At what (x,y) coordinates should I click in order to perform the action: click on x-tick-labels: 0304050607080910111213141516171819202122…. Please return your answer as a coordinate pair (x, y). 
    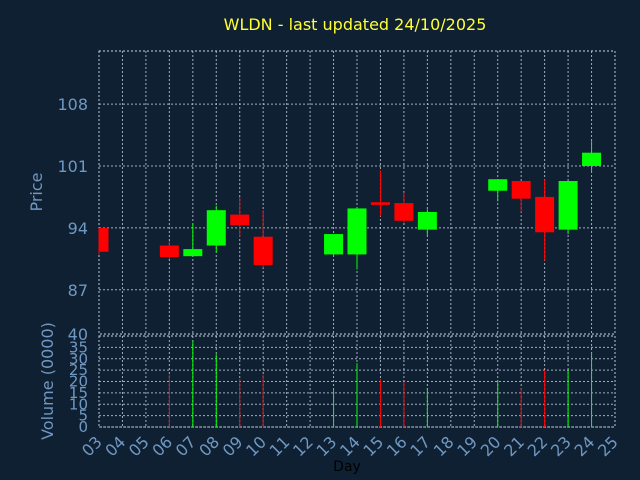
    Looking at the image, I should click on (350, 446).